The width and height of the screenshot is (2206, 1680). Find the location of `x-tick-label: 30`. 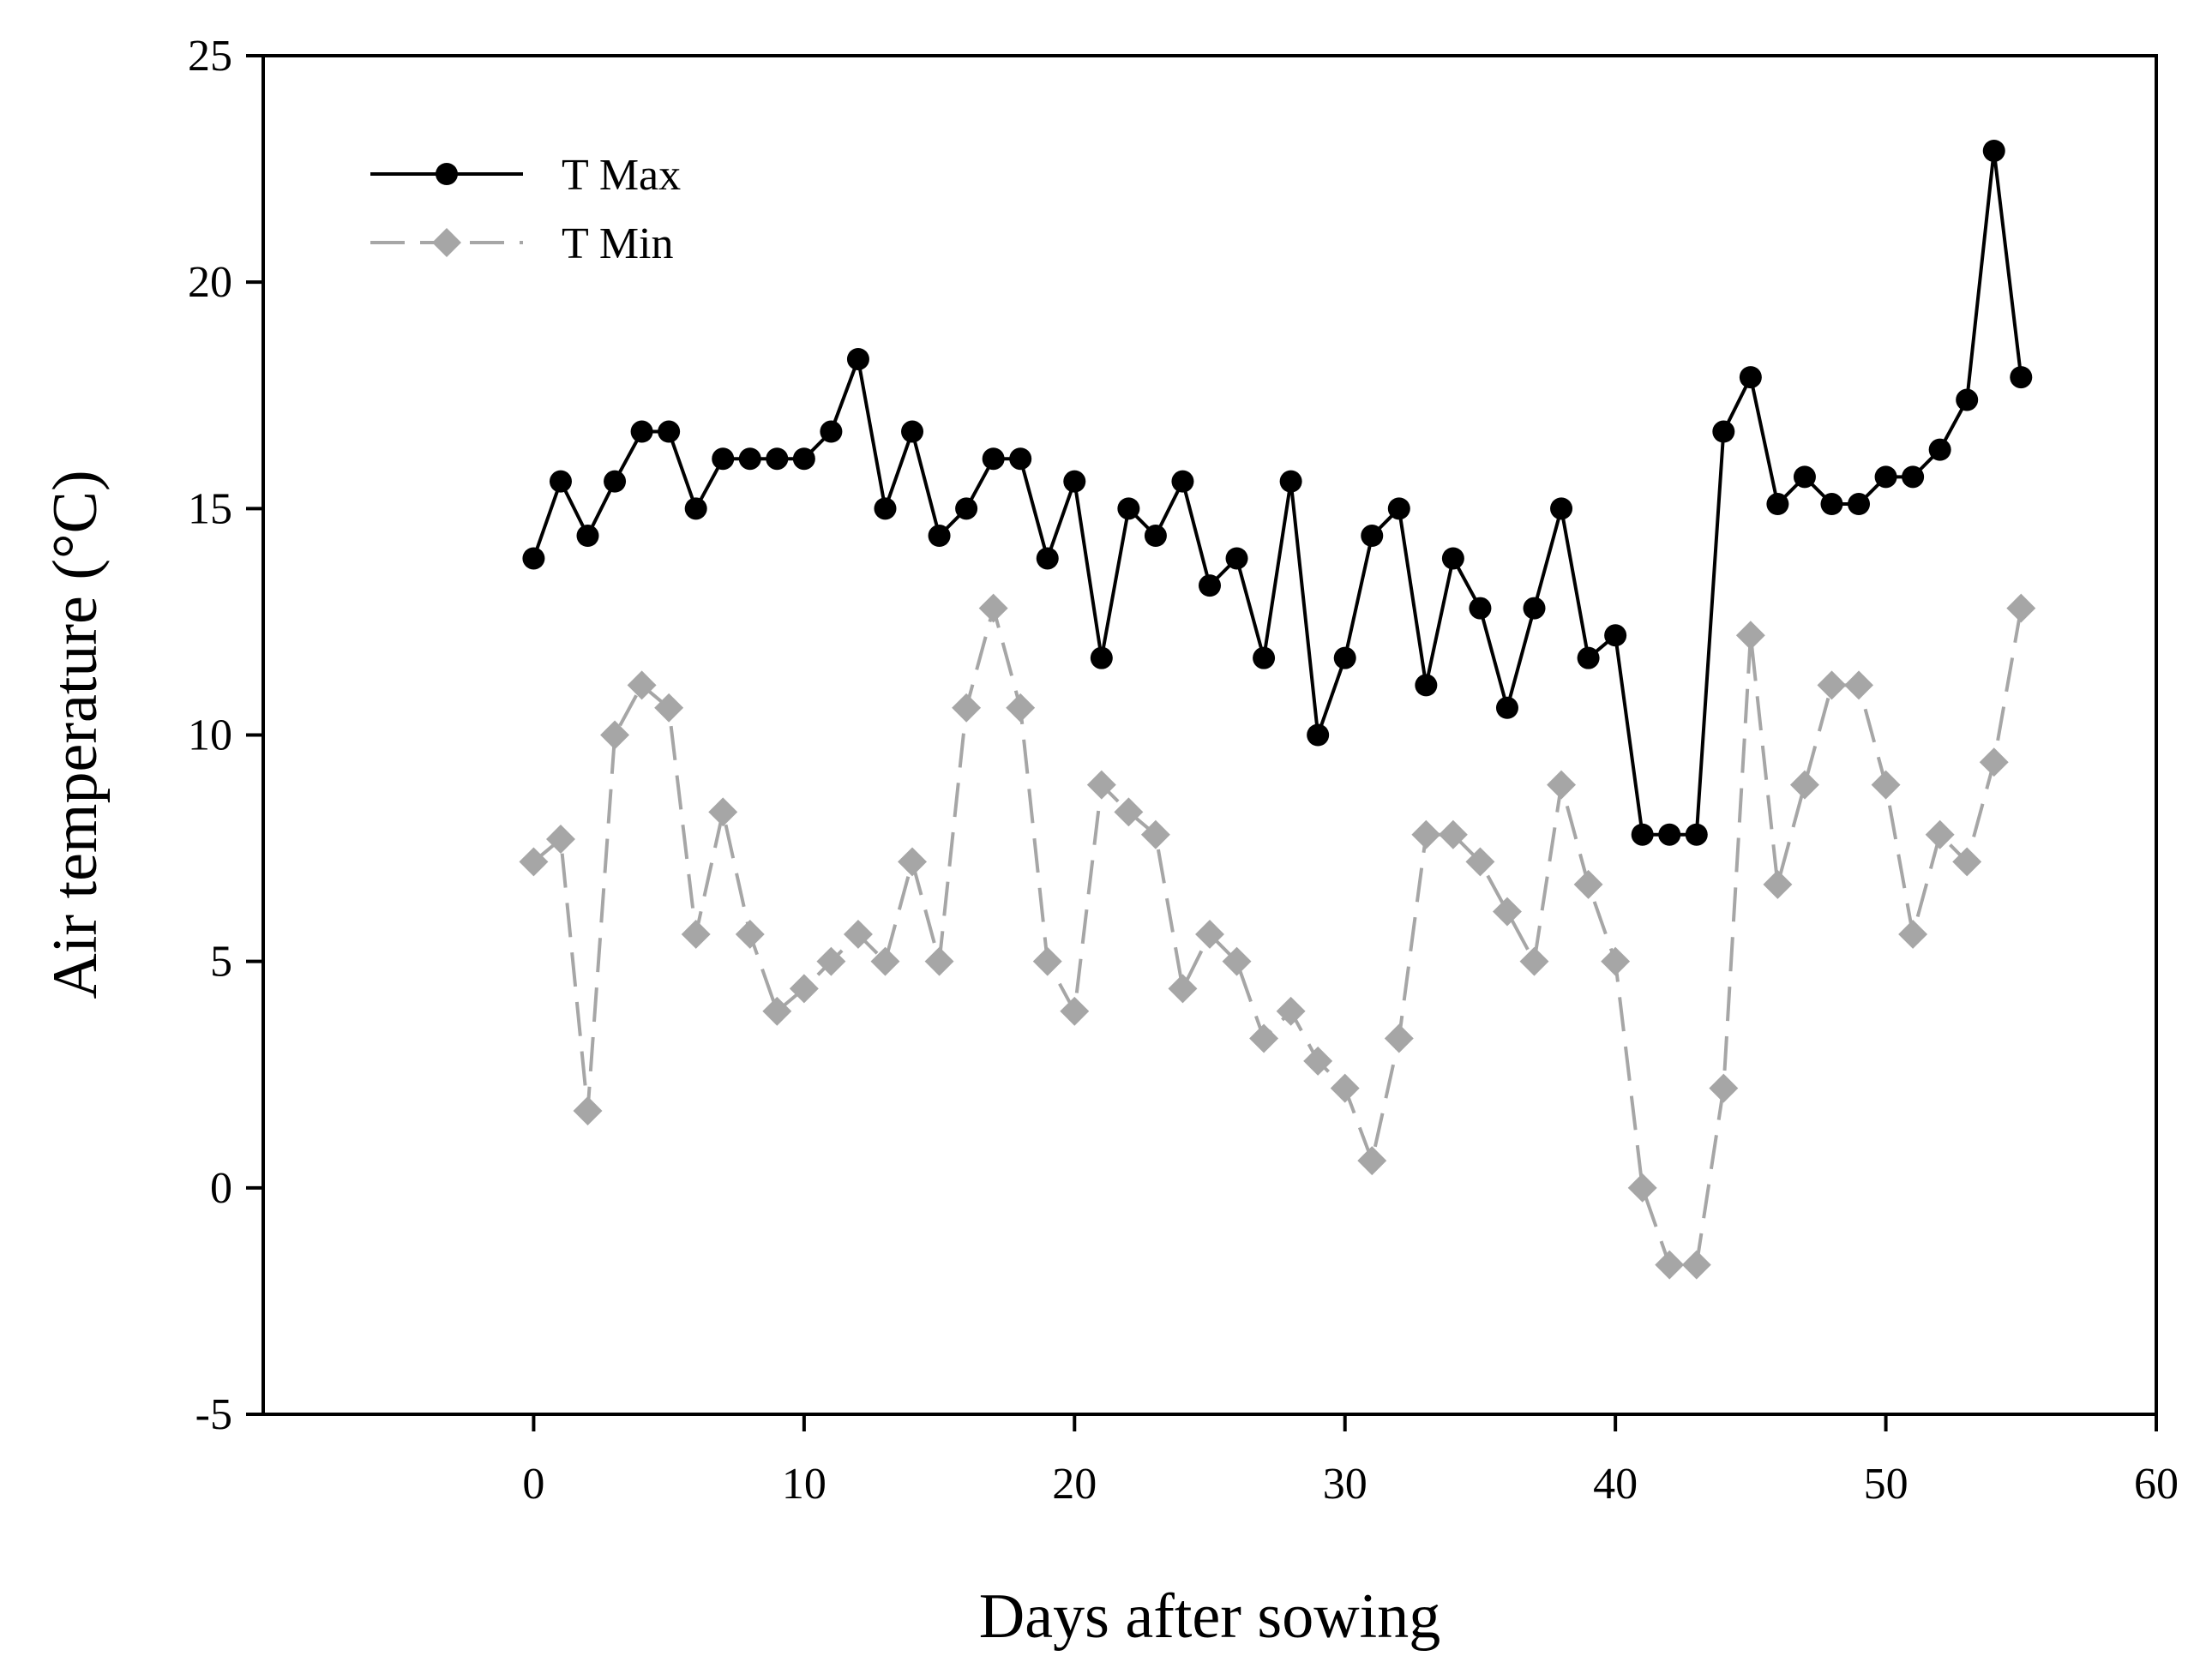

x-tick-label: 30 is located at coordinates (1345, 1484).